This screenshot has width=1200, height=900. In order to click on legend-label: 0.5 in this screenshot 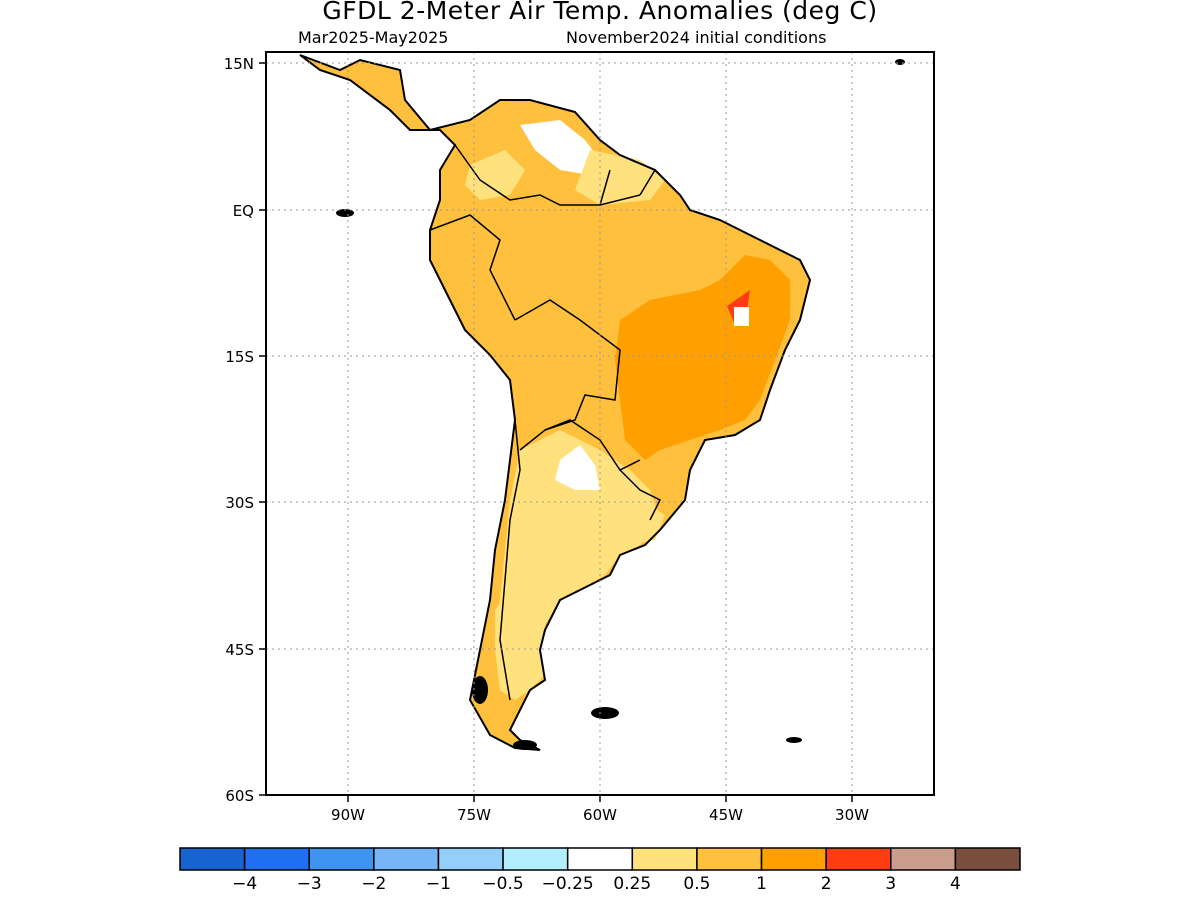, I will do `click(696, 884)`.